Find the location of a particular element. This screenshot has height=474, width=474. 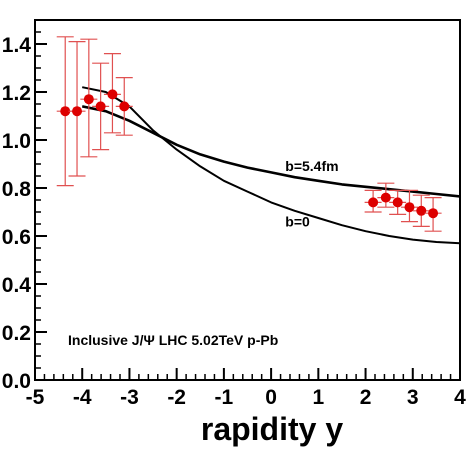

x-tick-label: 4 is located at coordinates (460, 397).